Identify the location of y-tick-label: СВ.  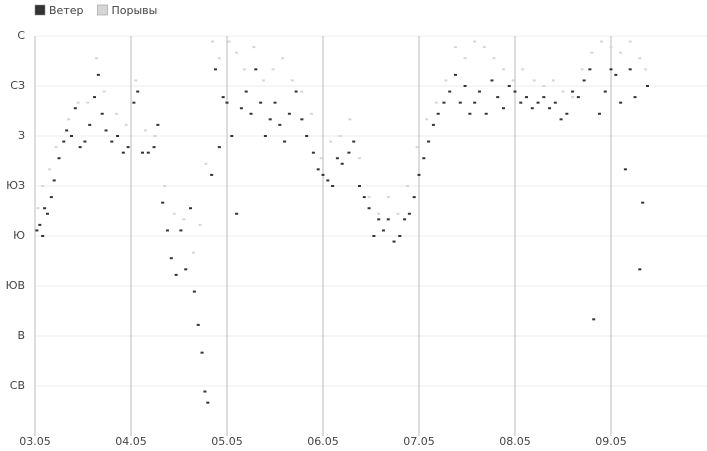
(17, 385).